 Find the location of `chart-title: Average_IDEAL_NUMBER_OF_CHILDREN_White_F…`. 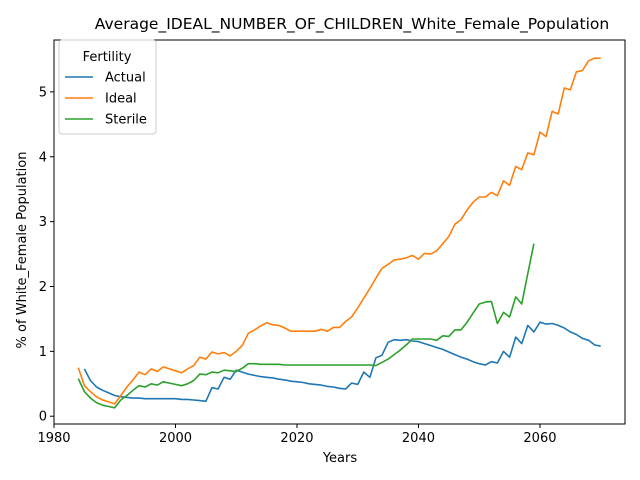

chart-title: Average_IDEAL_NUMBER_OF_CHILDREN_White_F… is located at coordinates (352, 24).